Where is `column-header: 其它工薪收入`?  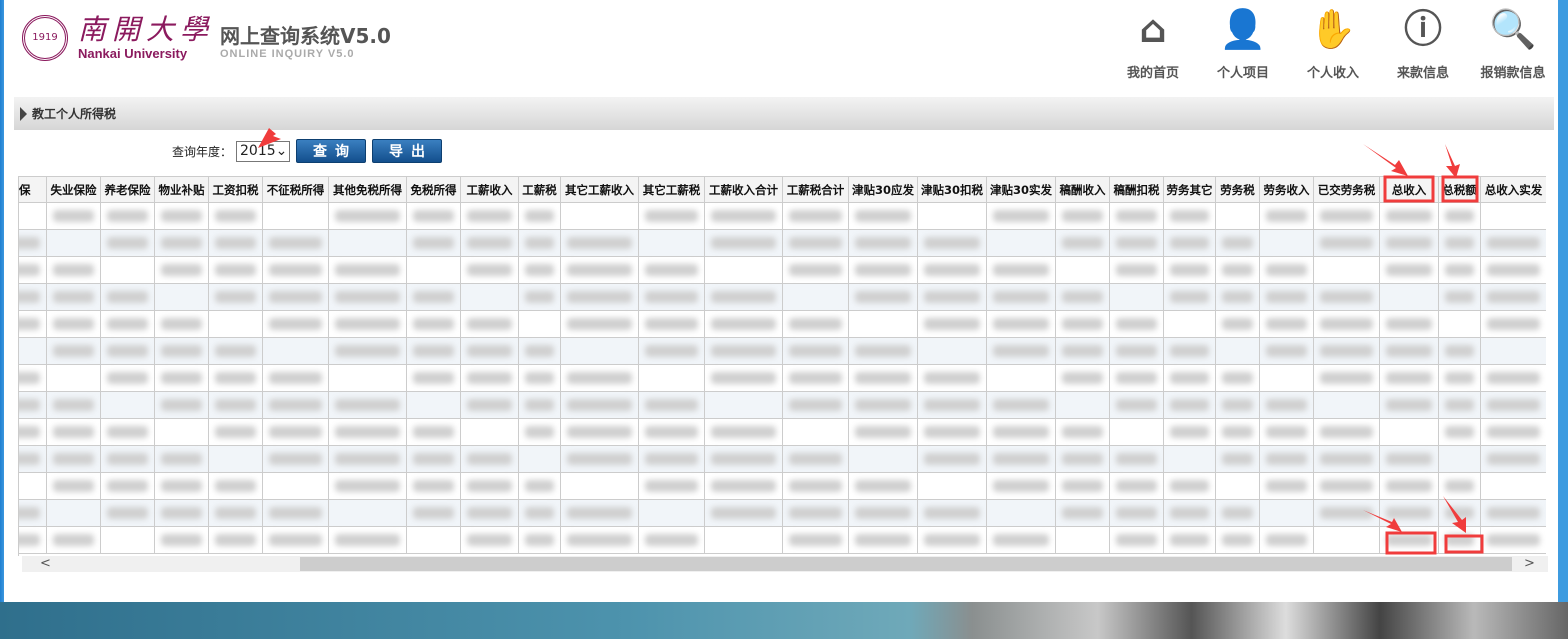 column-header: 其它工薪收入 is located at coordinates (599, 189).